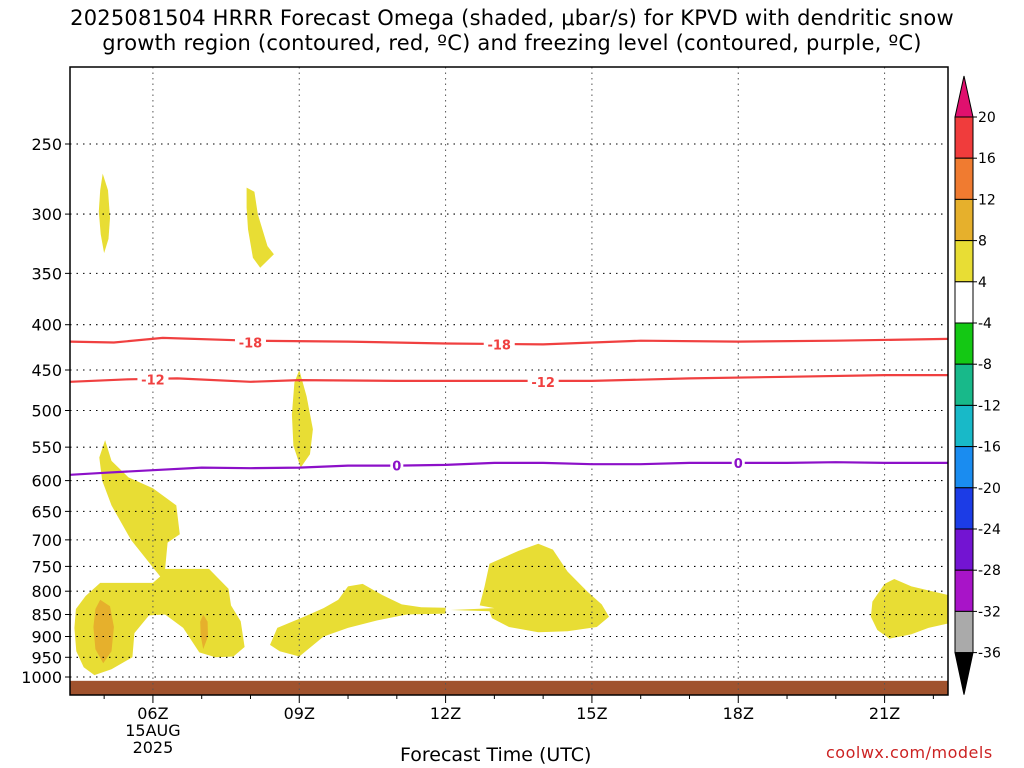  Describe the element at coordinates (985, 324) in the screenshot. I see `colorbar-label: -4` at that location.